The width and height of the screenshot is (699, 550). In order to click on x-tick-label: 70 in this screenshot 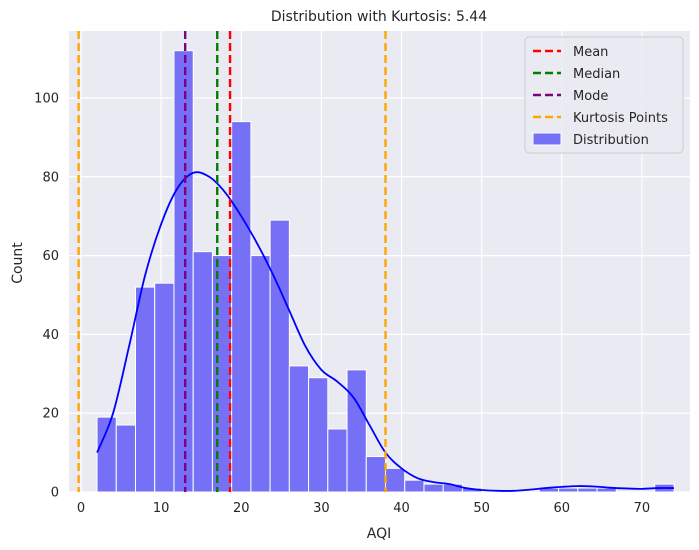, I will do `click(642, 508)`.